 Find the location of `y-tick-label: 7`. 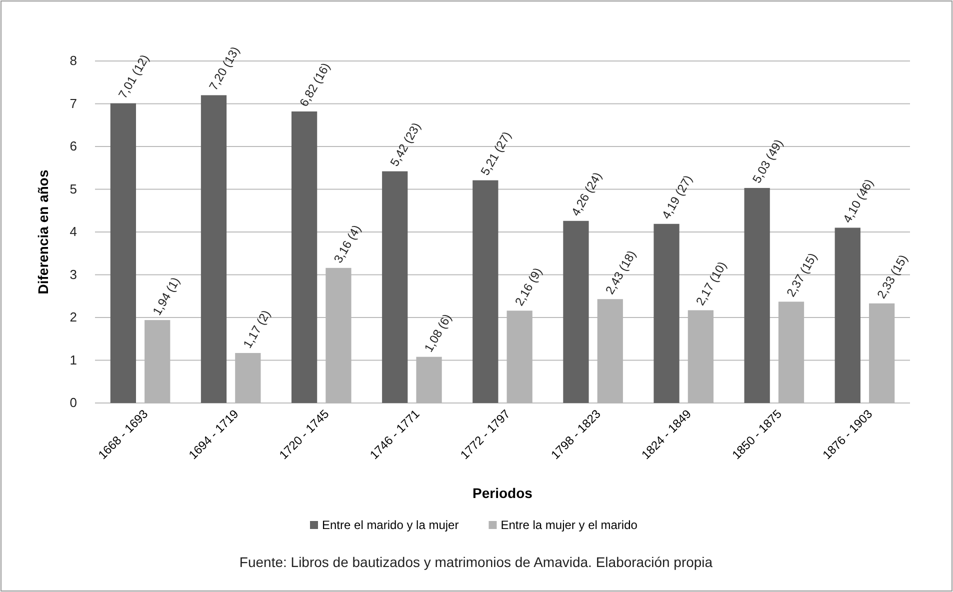

y-tick-label: 7 is located at coordinates (73, 103).